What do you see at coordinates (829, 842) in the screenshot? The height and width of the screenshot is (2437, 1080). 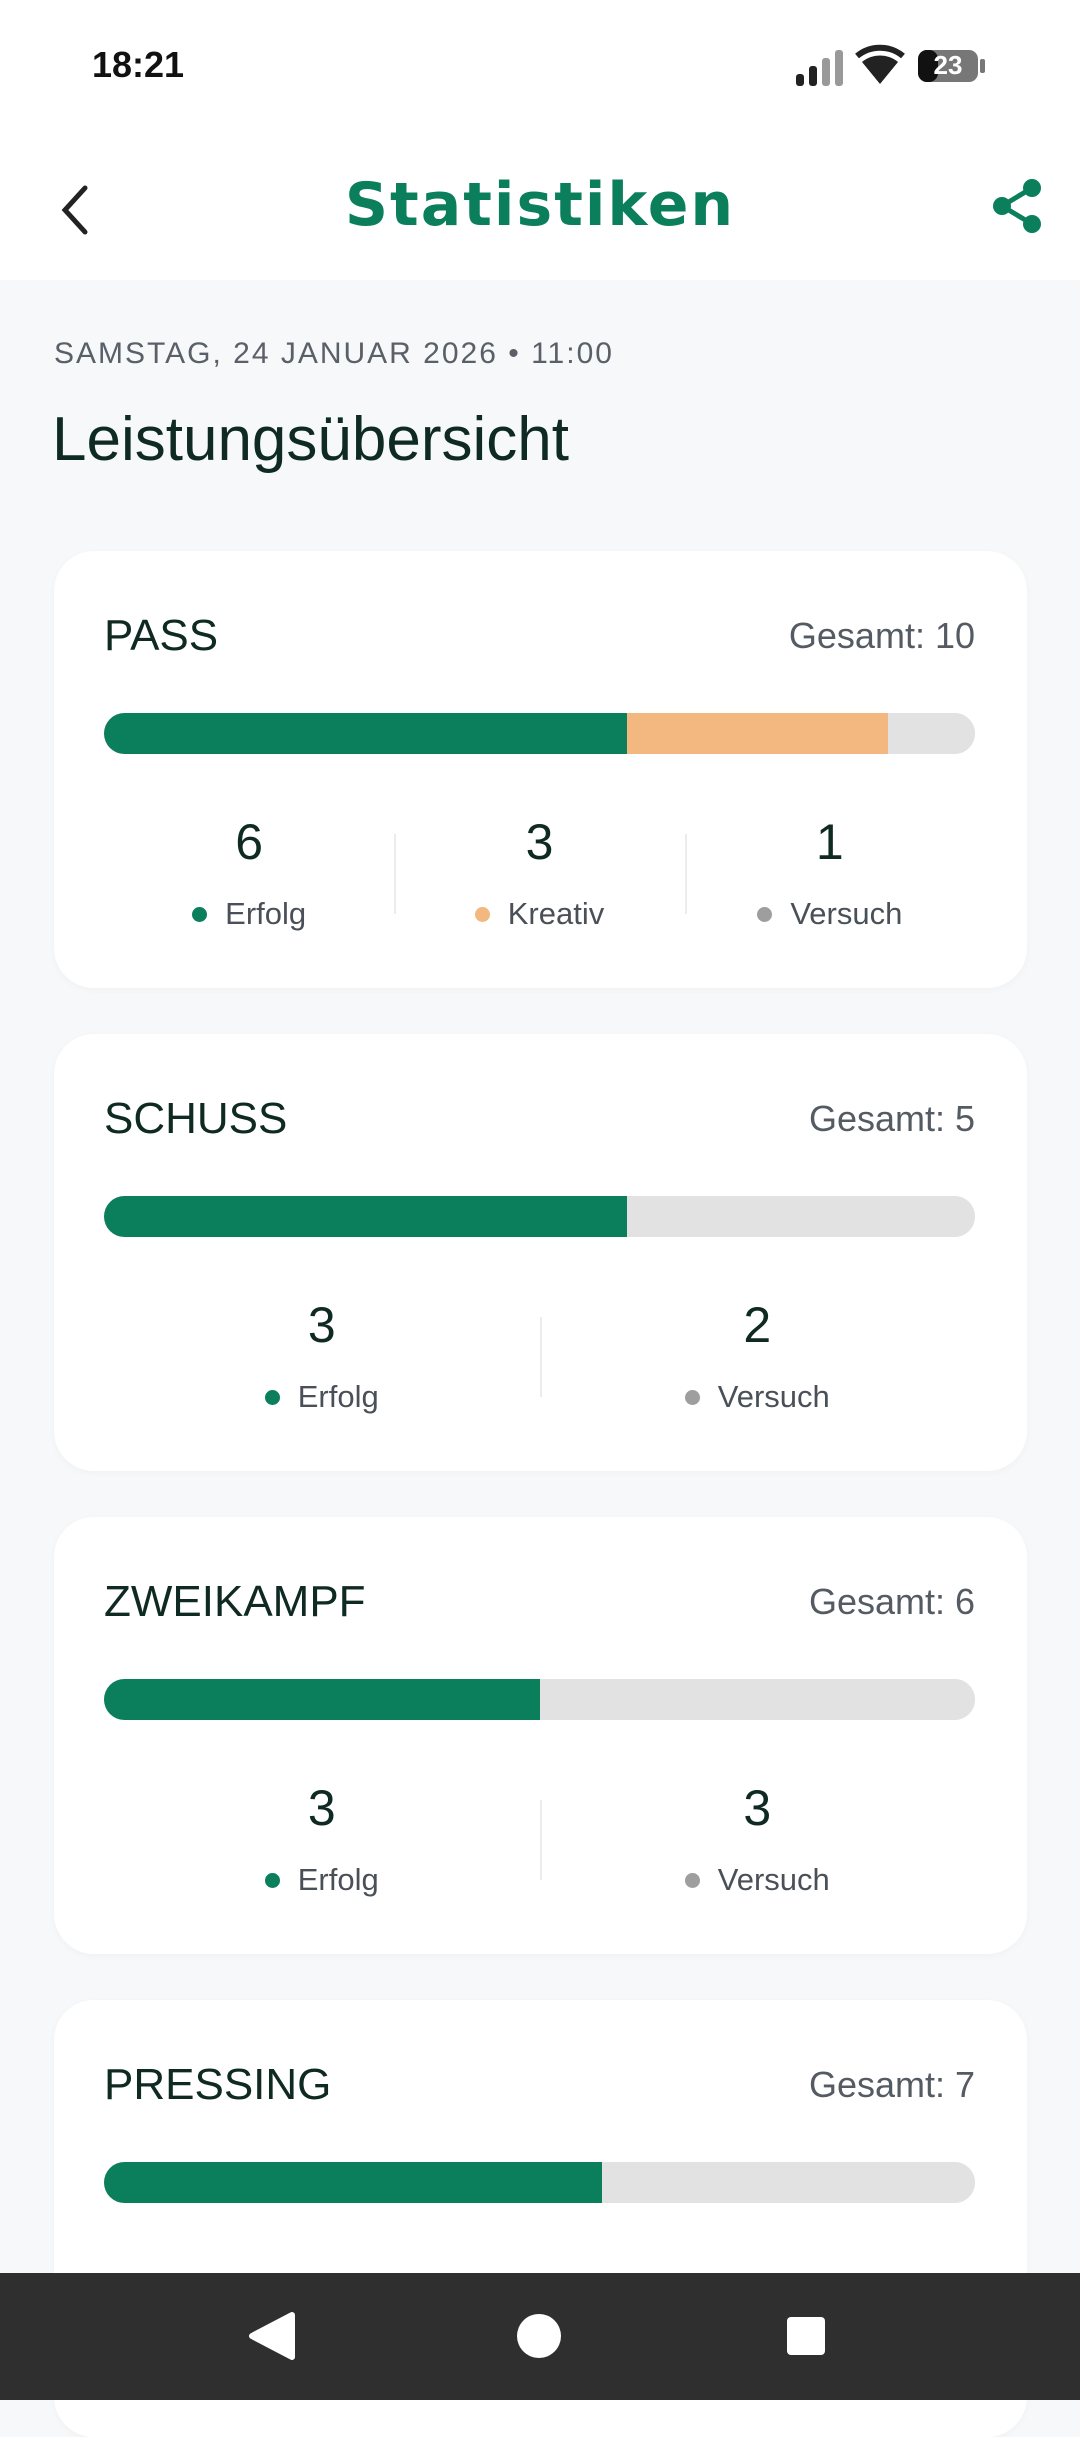 I see `stat-value: 1` at bounding box center [829, 842].